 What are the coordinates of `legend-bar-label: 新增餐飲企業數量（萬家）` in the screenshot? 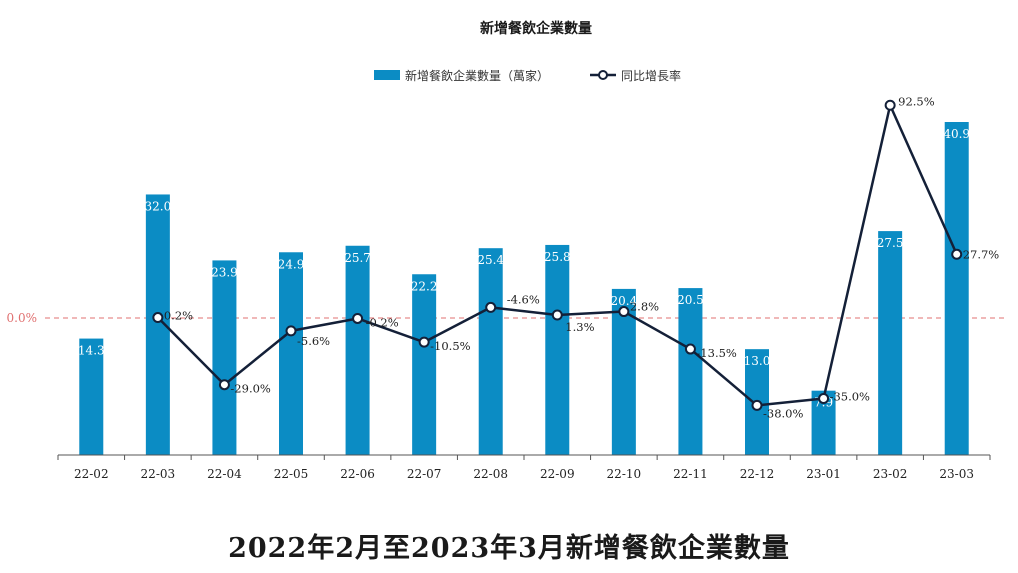 It's located at (477, 75).